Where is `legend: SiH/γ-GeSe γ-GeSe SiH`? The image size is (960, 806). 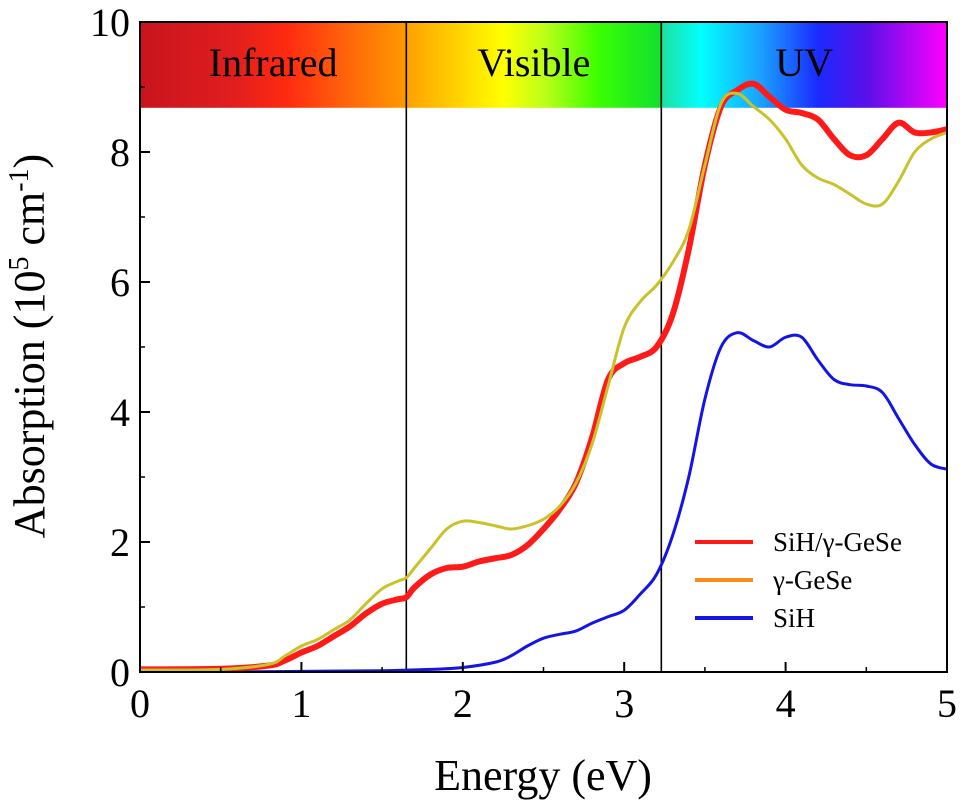 legend: SiH/γ-GeSe γ-GeSe SiH is located at coordinates (798, 580).